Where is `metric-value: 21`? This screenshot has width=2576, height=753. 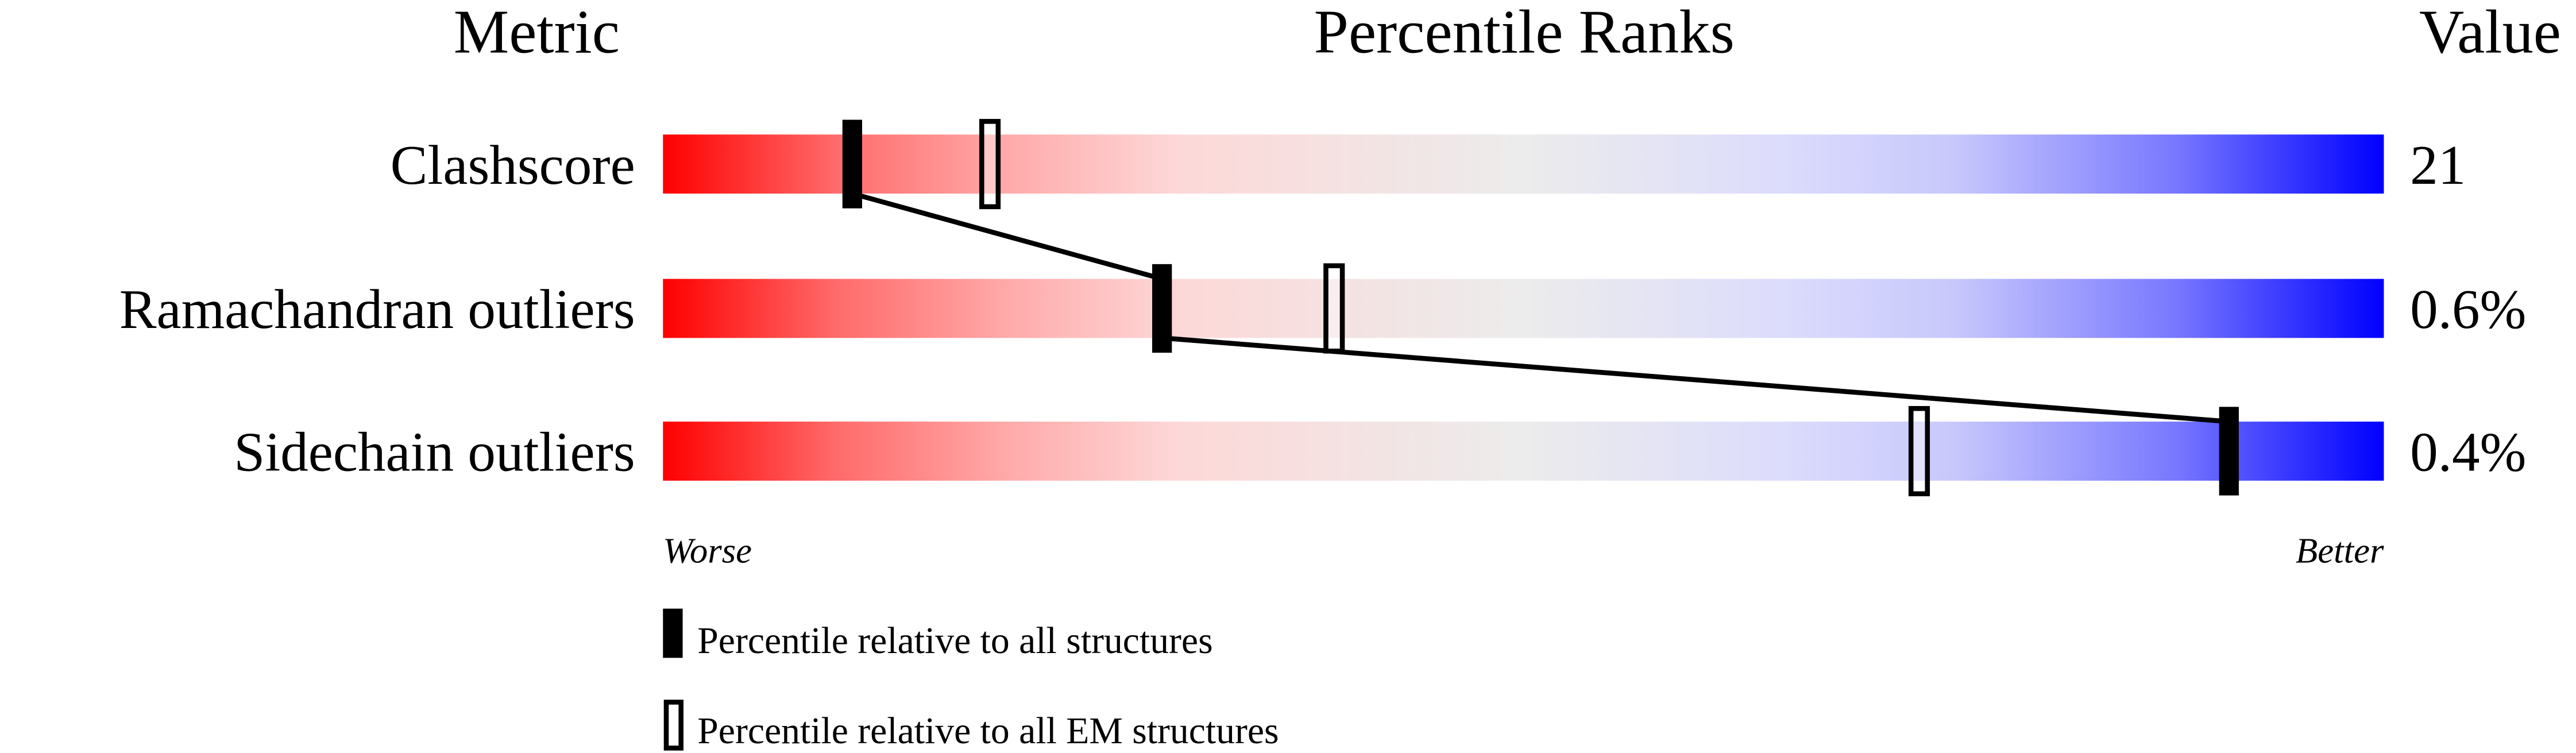 metric-value: 21 is located at coordinates (2438, 165).